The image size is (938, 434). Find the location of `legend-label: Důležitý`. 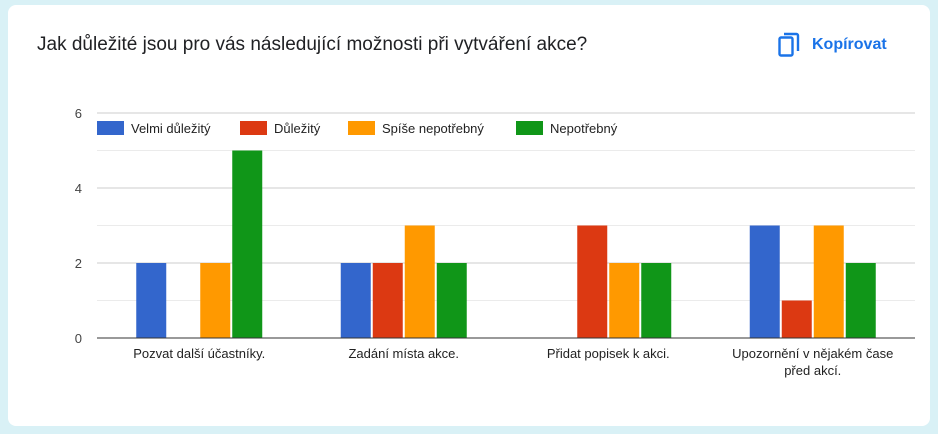

legend-label: Důležitý is located at coordinates (297, 128).